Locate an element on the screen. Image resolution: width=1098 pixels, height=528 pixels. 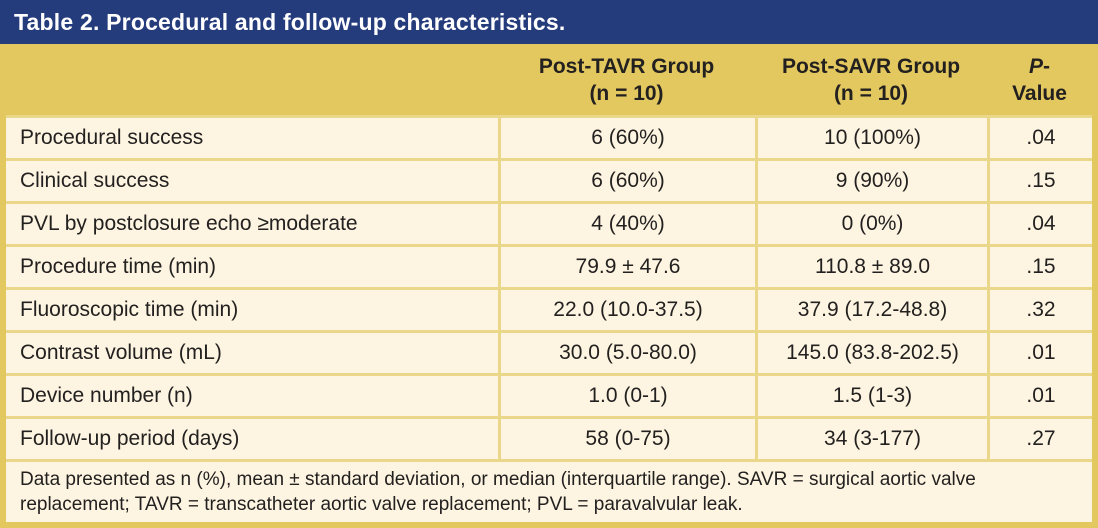
row-label: Procedure time (min) is located at coordinates (252, 265).